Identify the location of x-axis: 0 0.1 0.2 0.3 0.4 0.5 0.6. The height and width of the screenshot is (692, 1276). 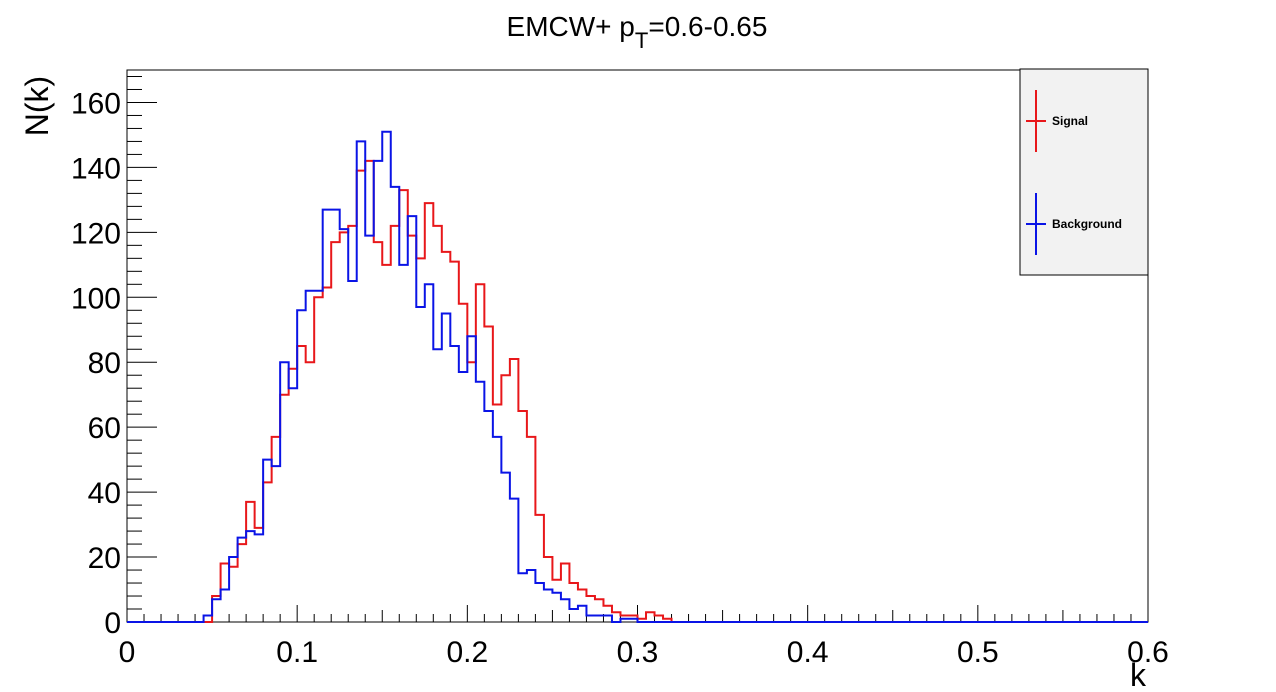
(644, 637).